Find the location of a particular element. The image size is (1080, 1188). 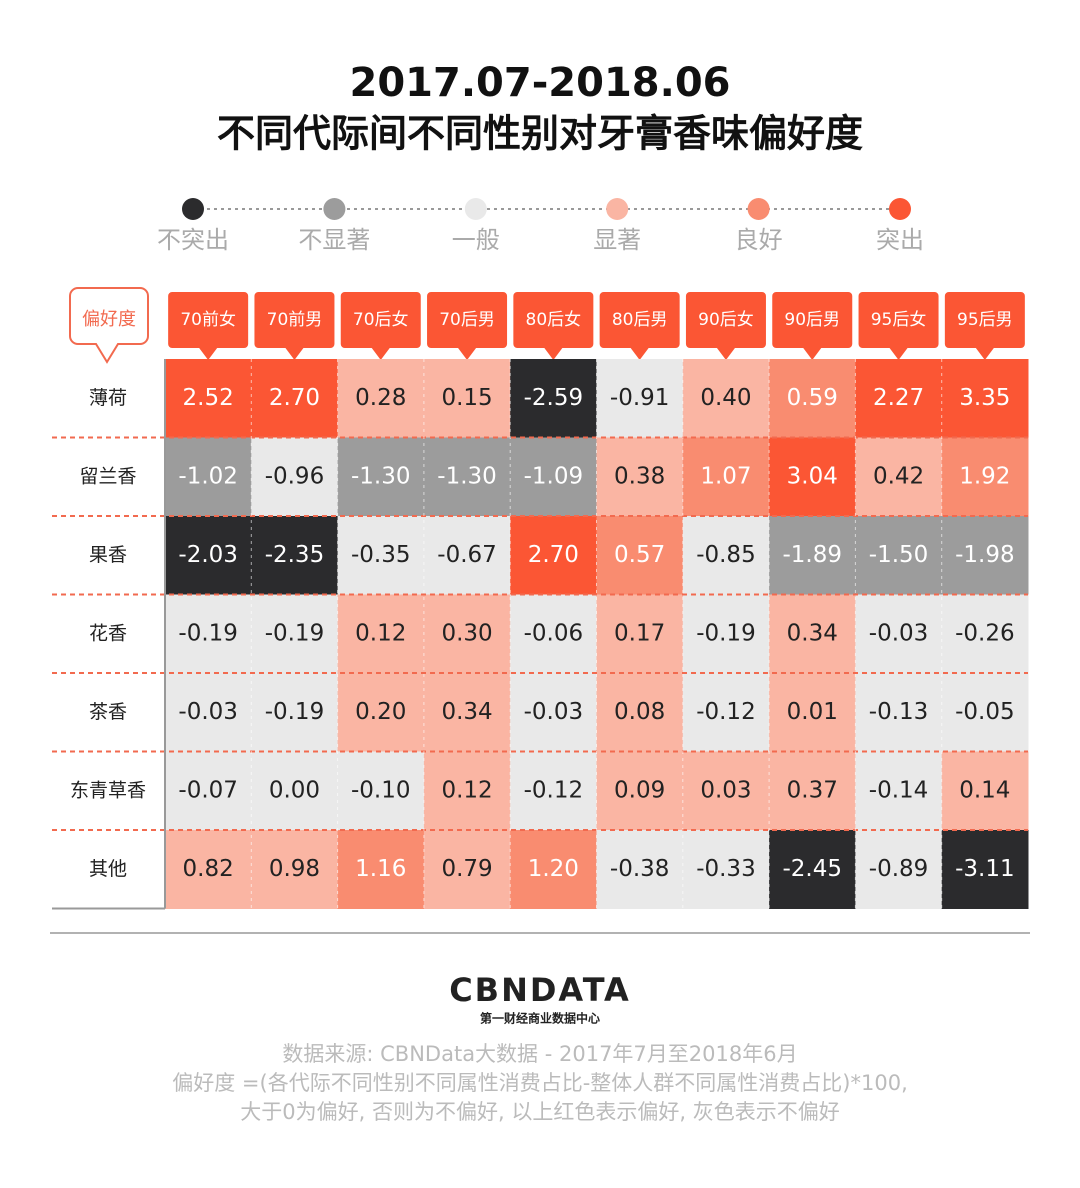

cell-value: 0.38 is located at coordinates (639, 476).